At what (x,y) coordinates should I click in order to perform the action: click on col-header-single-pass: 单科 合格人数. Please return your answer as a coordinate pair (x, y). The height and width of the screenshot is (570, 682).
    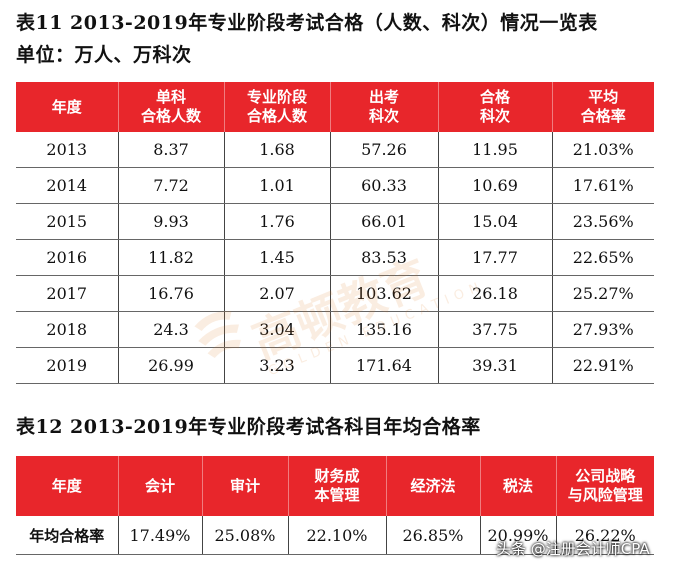
    Looking at the image, I should click on (170, 107).